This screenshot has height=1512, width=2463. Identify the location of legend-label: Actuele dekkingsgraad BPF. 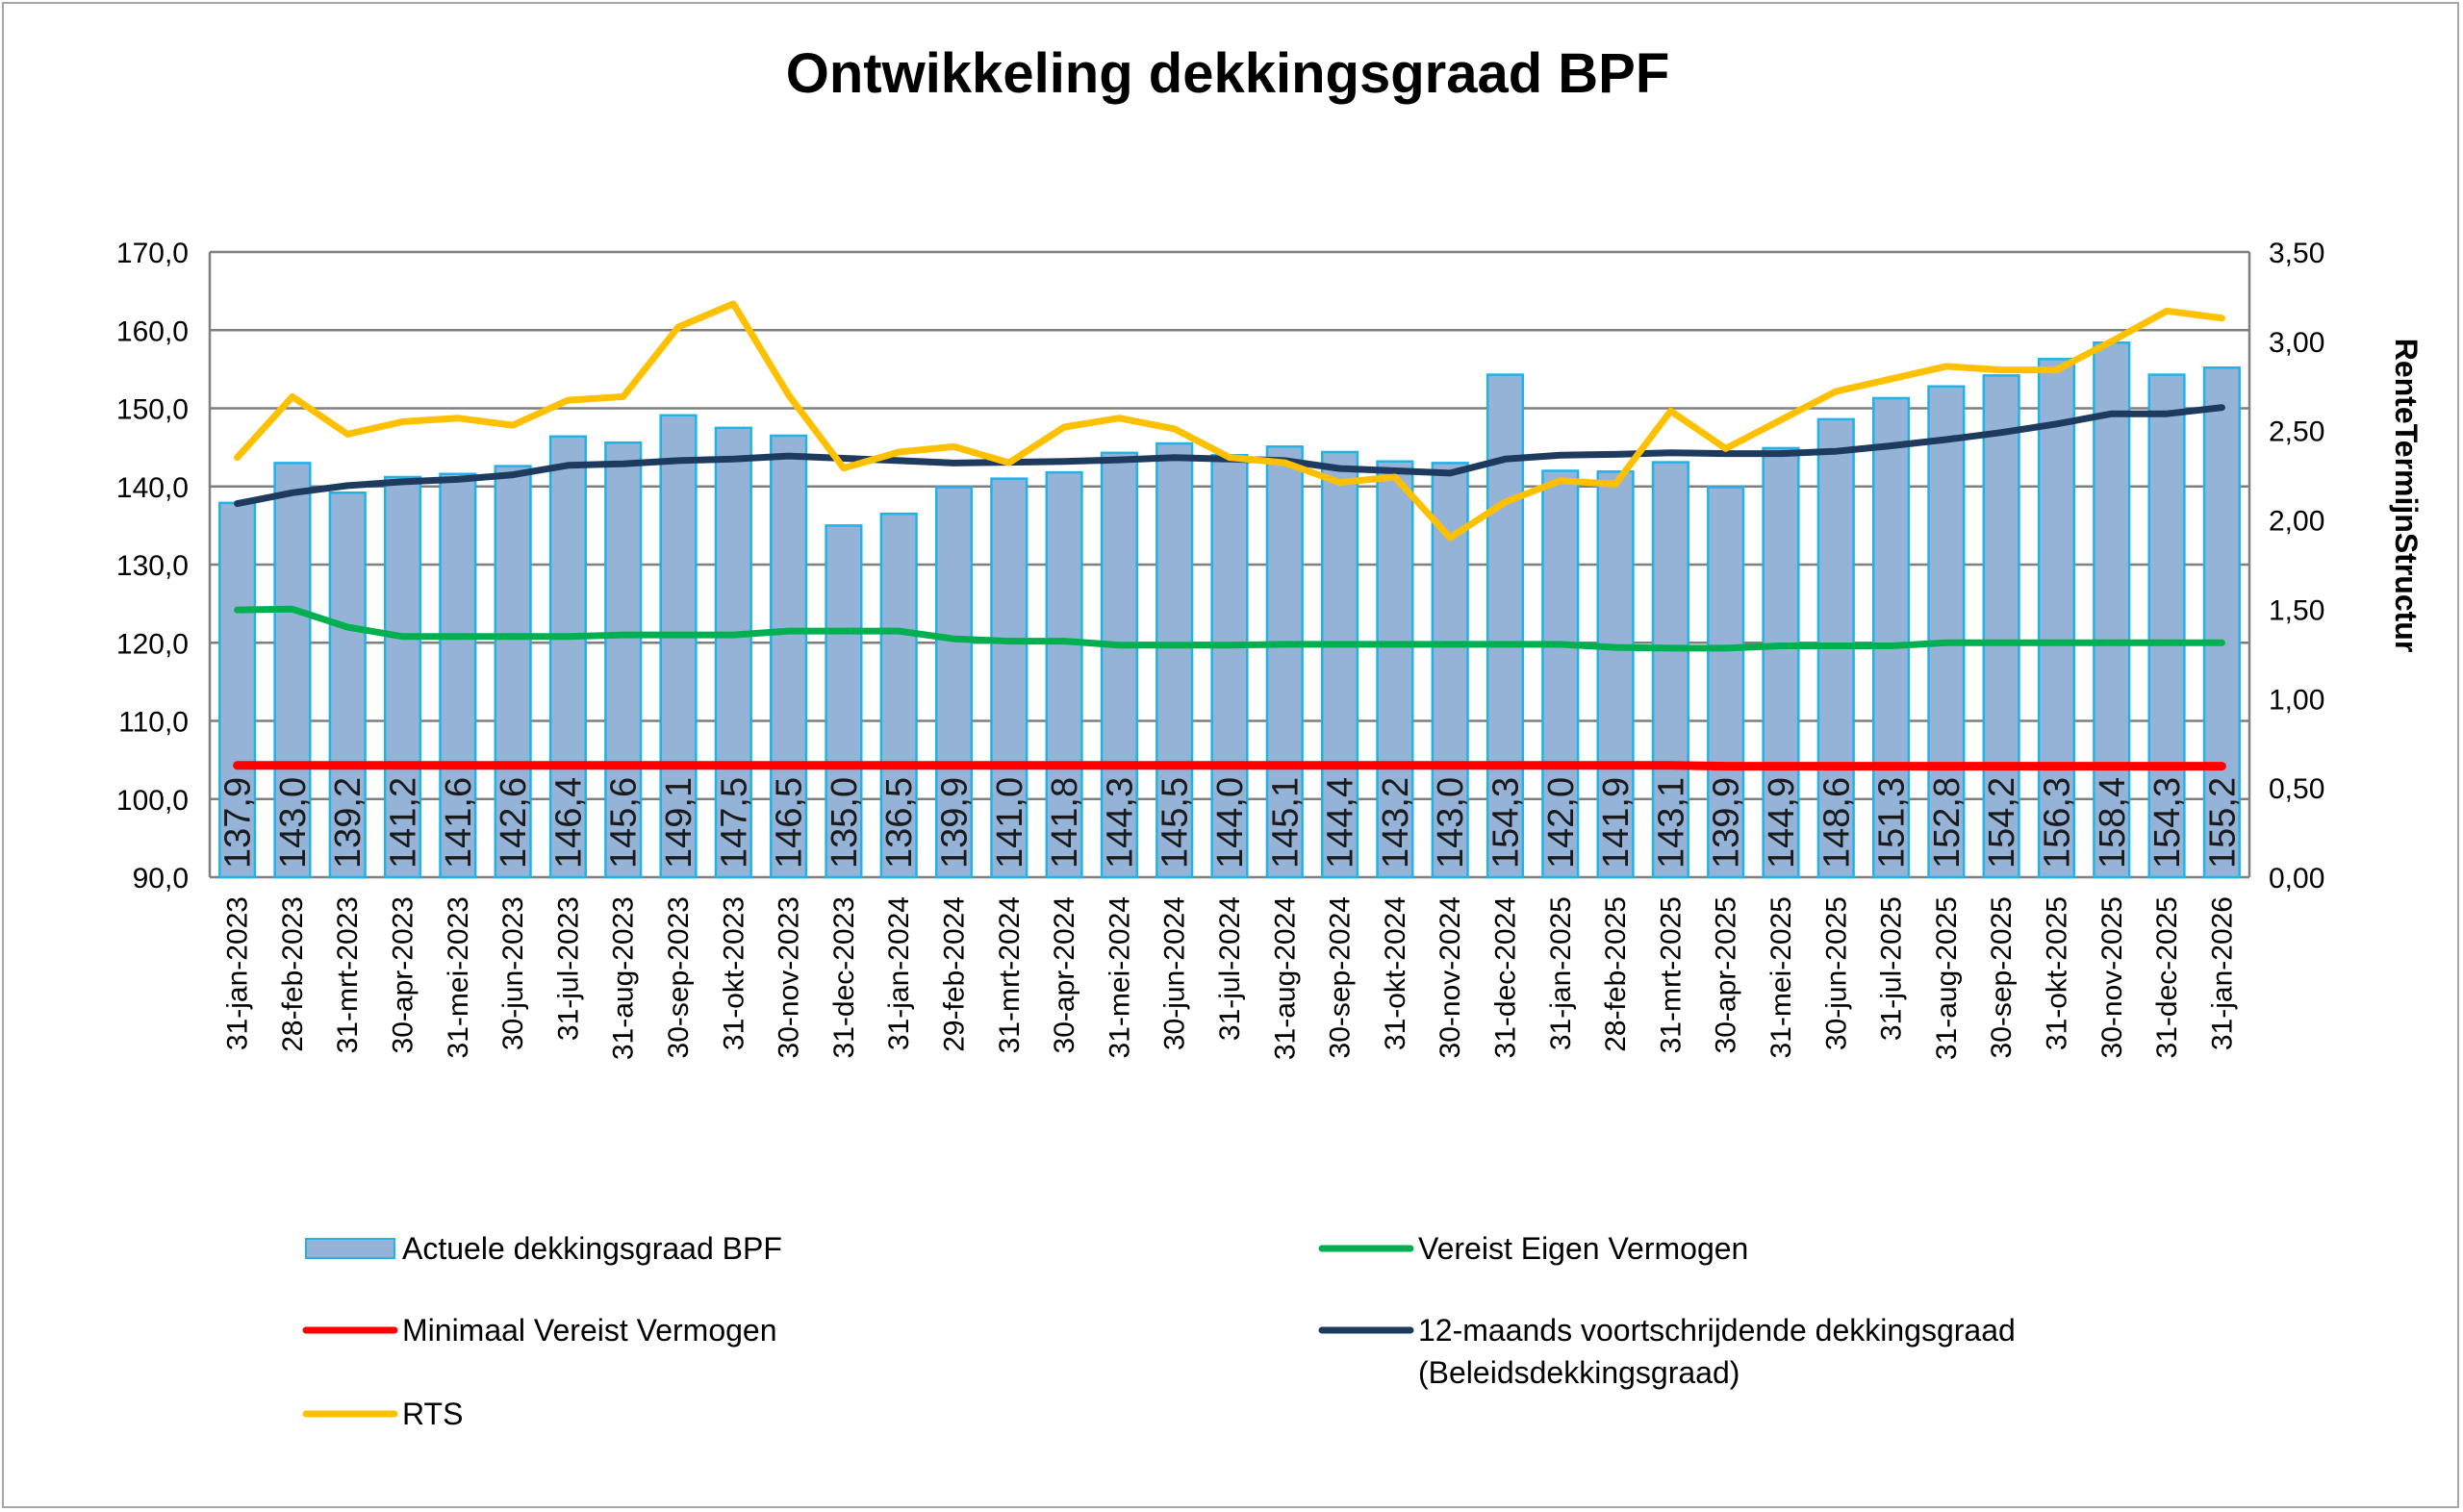
(592, 1248).